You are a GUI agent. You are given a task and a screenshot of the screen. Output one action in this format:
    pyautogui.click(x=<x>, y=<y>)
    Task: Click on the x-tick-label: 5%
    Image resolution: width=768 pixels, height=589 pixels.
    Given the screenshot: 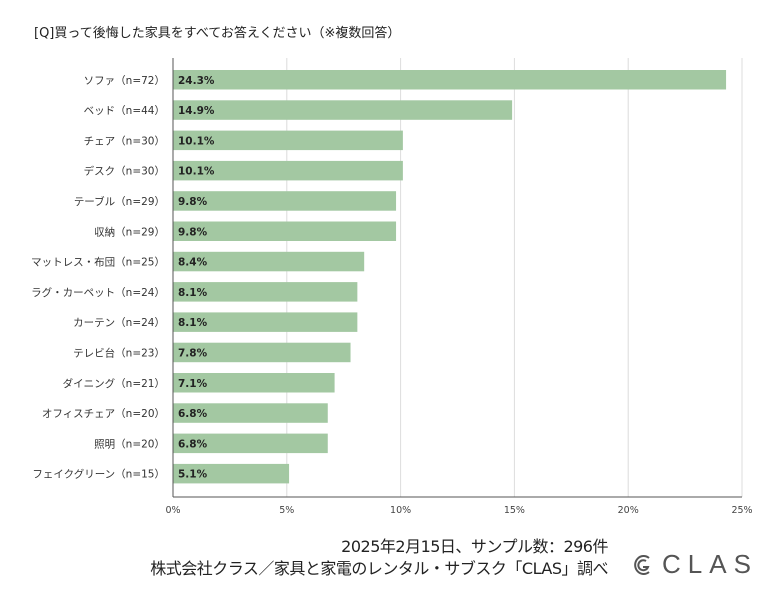 What is the action you would take?
    pyautogui.click(x=286, y=510)
    